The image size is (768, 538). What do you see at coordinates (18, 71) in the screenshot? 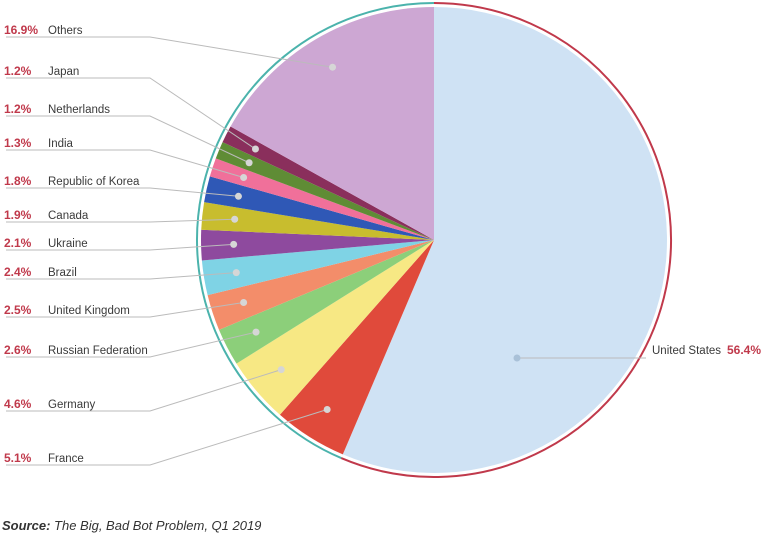
I see `data-label-japan: 1.2%` at bounding box center [18, 71].